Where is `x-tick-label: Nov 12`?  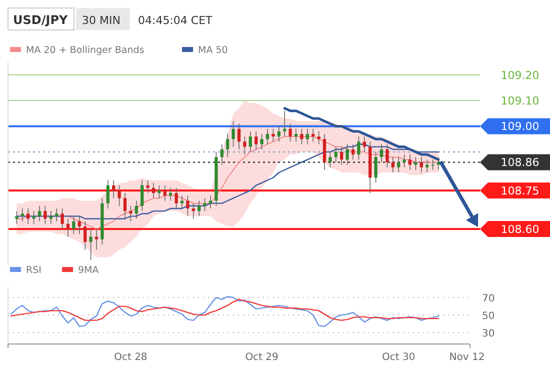
x-tick-label: Nov 12 is located at coordinates (467, 357).